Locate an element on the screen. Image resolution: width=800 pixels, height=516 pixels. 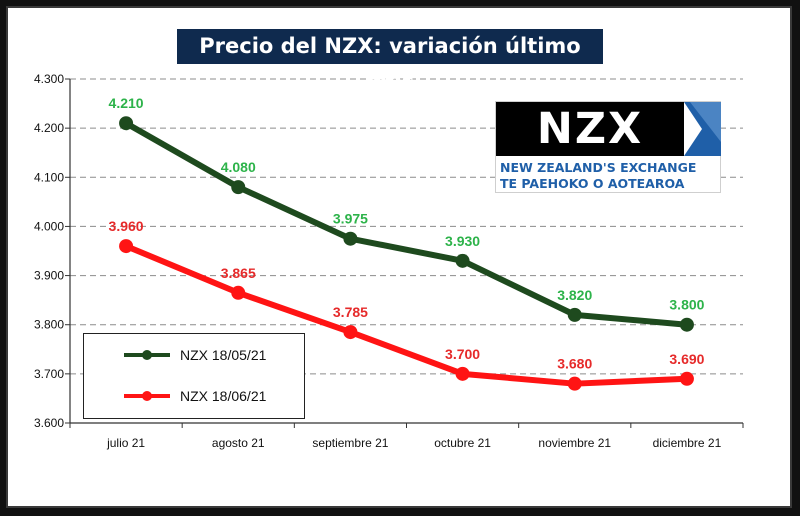
y-tick-label: 4.100 is located at coordinates (49, 177).